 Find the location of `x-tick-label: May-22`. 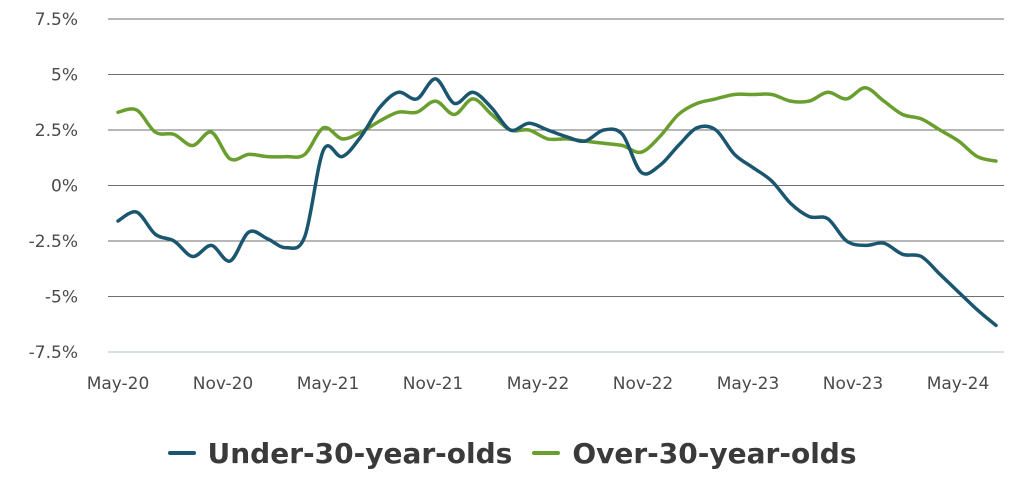

x-tick-label: May-22 is located at coordinates (538, 384).